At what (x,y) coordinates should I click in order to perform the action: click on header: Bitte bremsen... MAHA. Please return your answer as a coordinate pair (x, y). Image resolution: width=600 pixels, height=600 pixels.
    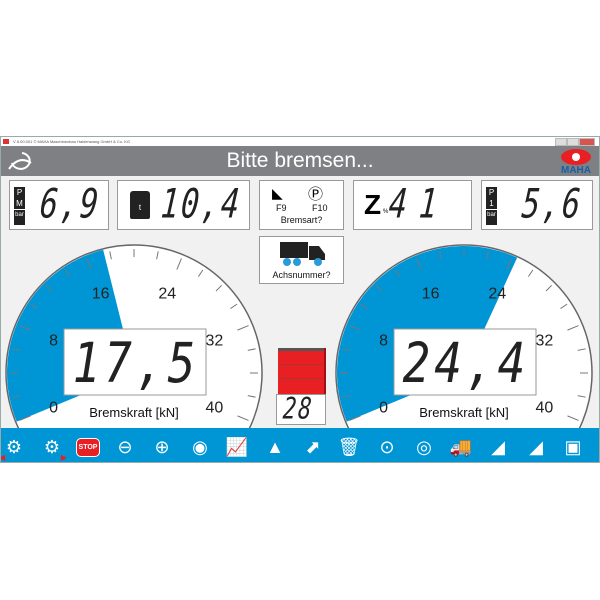
    Looking at the image, I should click on (300, 161).